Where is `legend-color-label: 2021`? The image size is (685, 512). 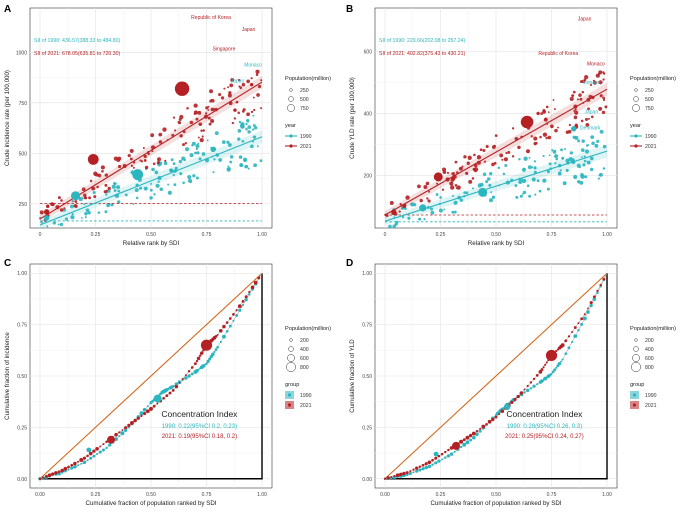
legend-color-label: 2021 is located at coordinates (306, 147).